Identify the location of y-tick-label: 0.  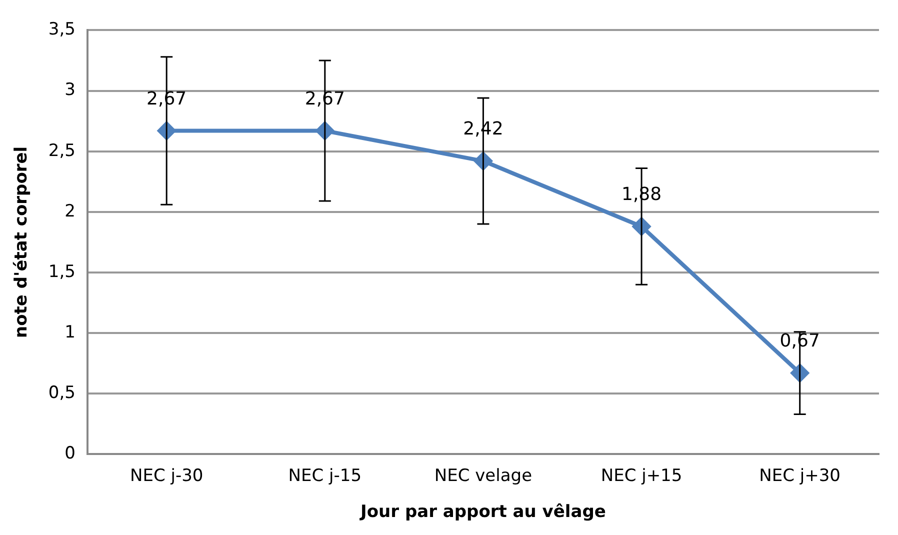
(70, 454).